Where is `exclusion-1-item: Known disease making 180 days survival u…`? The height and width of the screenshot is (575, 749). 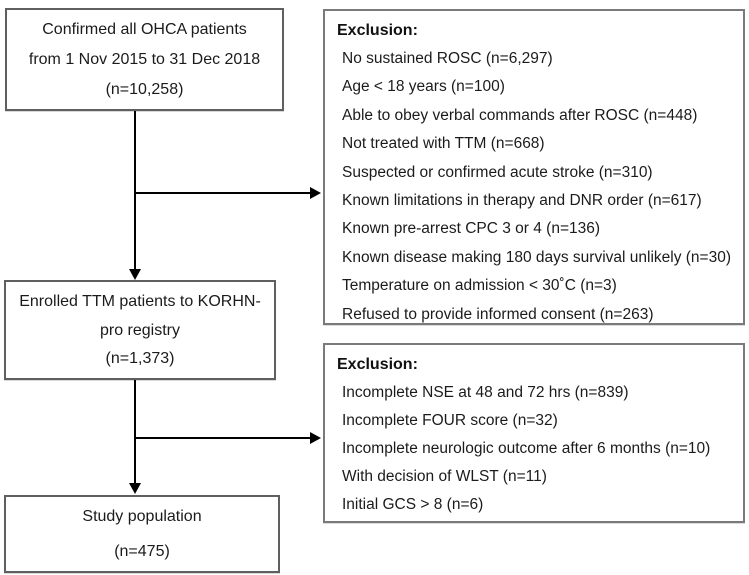 exclusion-1-item: Known disease making 180 days survival u… is located at coordinates (536, 257).